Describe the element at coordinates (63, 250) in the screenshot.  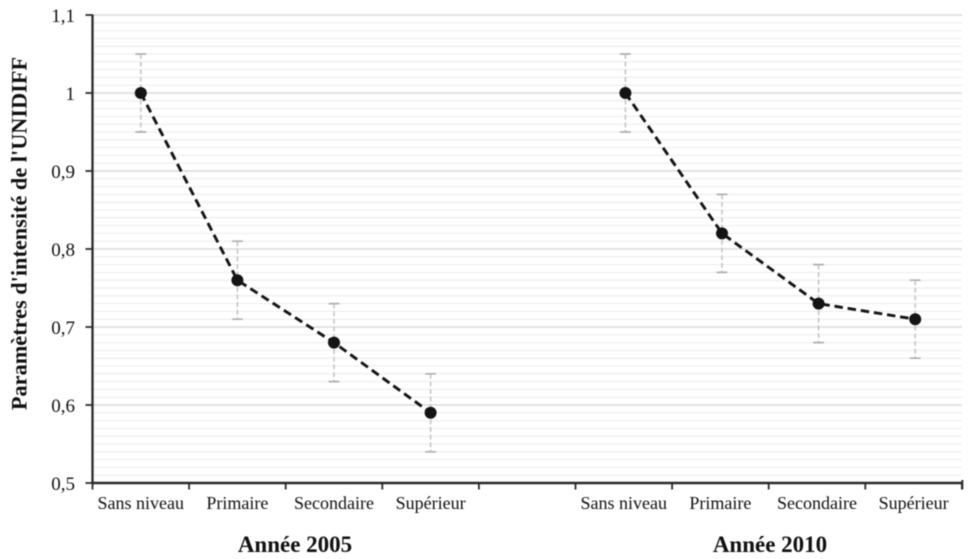
I see `svg-text: 0,8` at that location.